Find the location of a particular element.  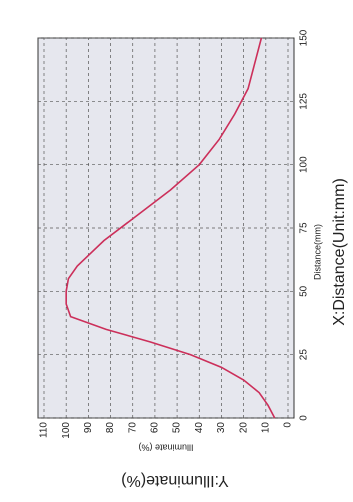

y-tick-label: 0 is located at coordinates (288, 425).